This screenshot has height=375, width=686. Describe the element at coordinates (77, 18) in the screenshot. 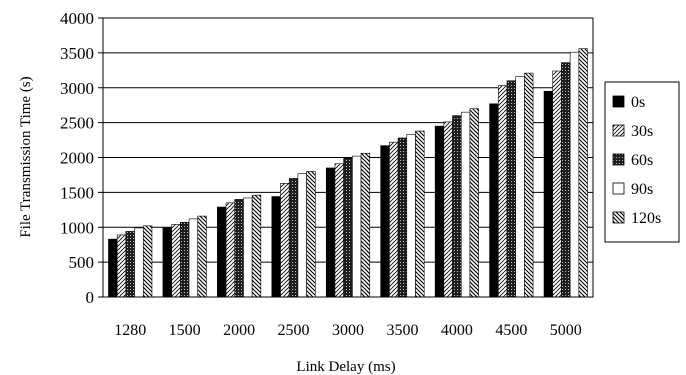

I see `y-tick-label: 4000` at that location.